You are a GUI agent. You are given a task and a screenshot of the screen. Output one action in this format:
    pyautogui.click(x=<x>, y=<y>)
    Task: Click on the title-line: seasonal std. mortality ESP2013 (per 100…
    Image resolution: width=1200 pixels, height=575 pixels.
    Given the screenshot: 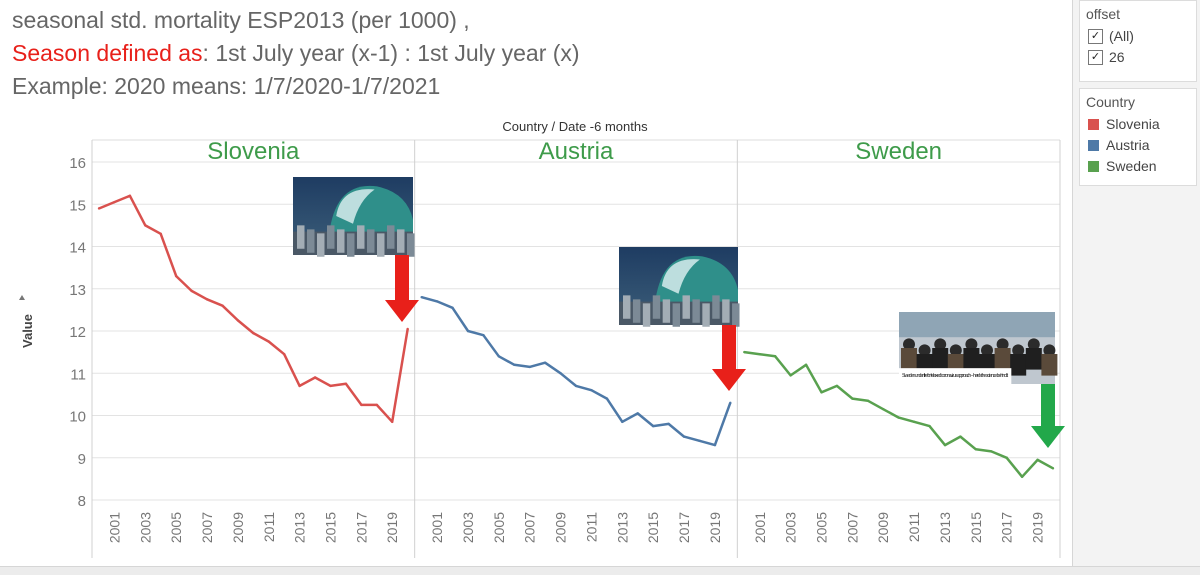 What is the action you would take?
    pyautogui.click(x=241, y=20)
    